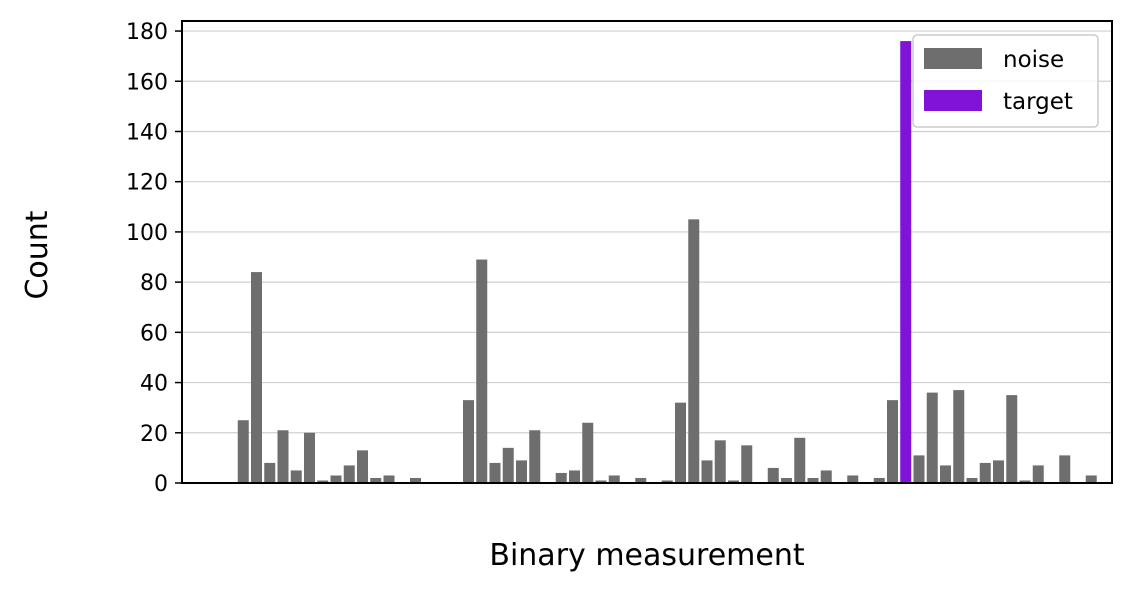  I want to click on legend-swatch-target, so click(953, 100).